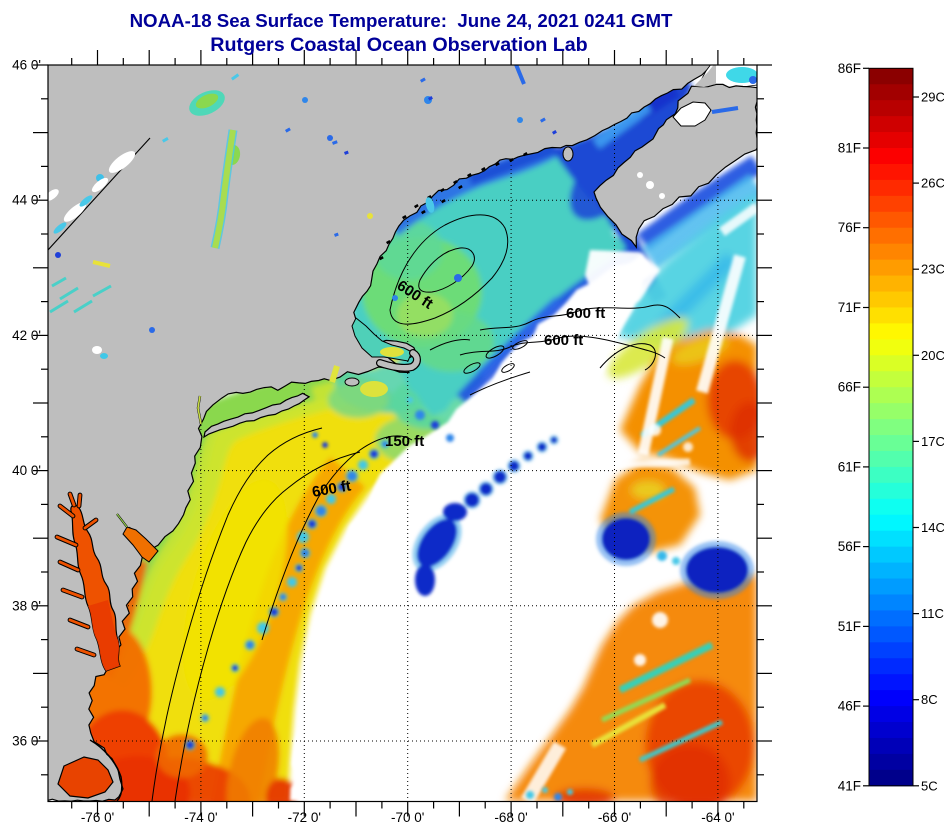 Image resolution: width=944 pixels, height=837 pixels. What do you see at coordinates (26, 200) in the screenshot?
I see `svg-text: 44 0'` at bounding box center [26, 200].